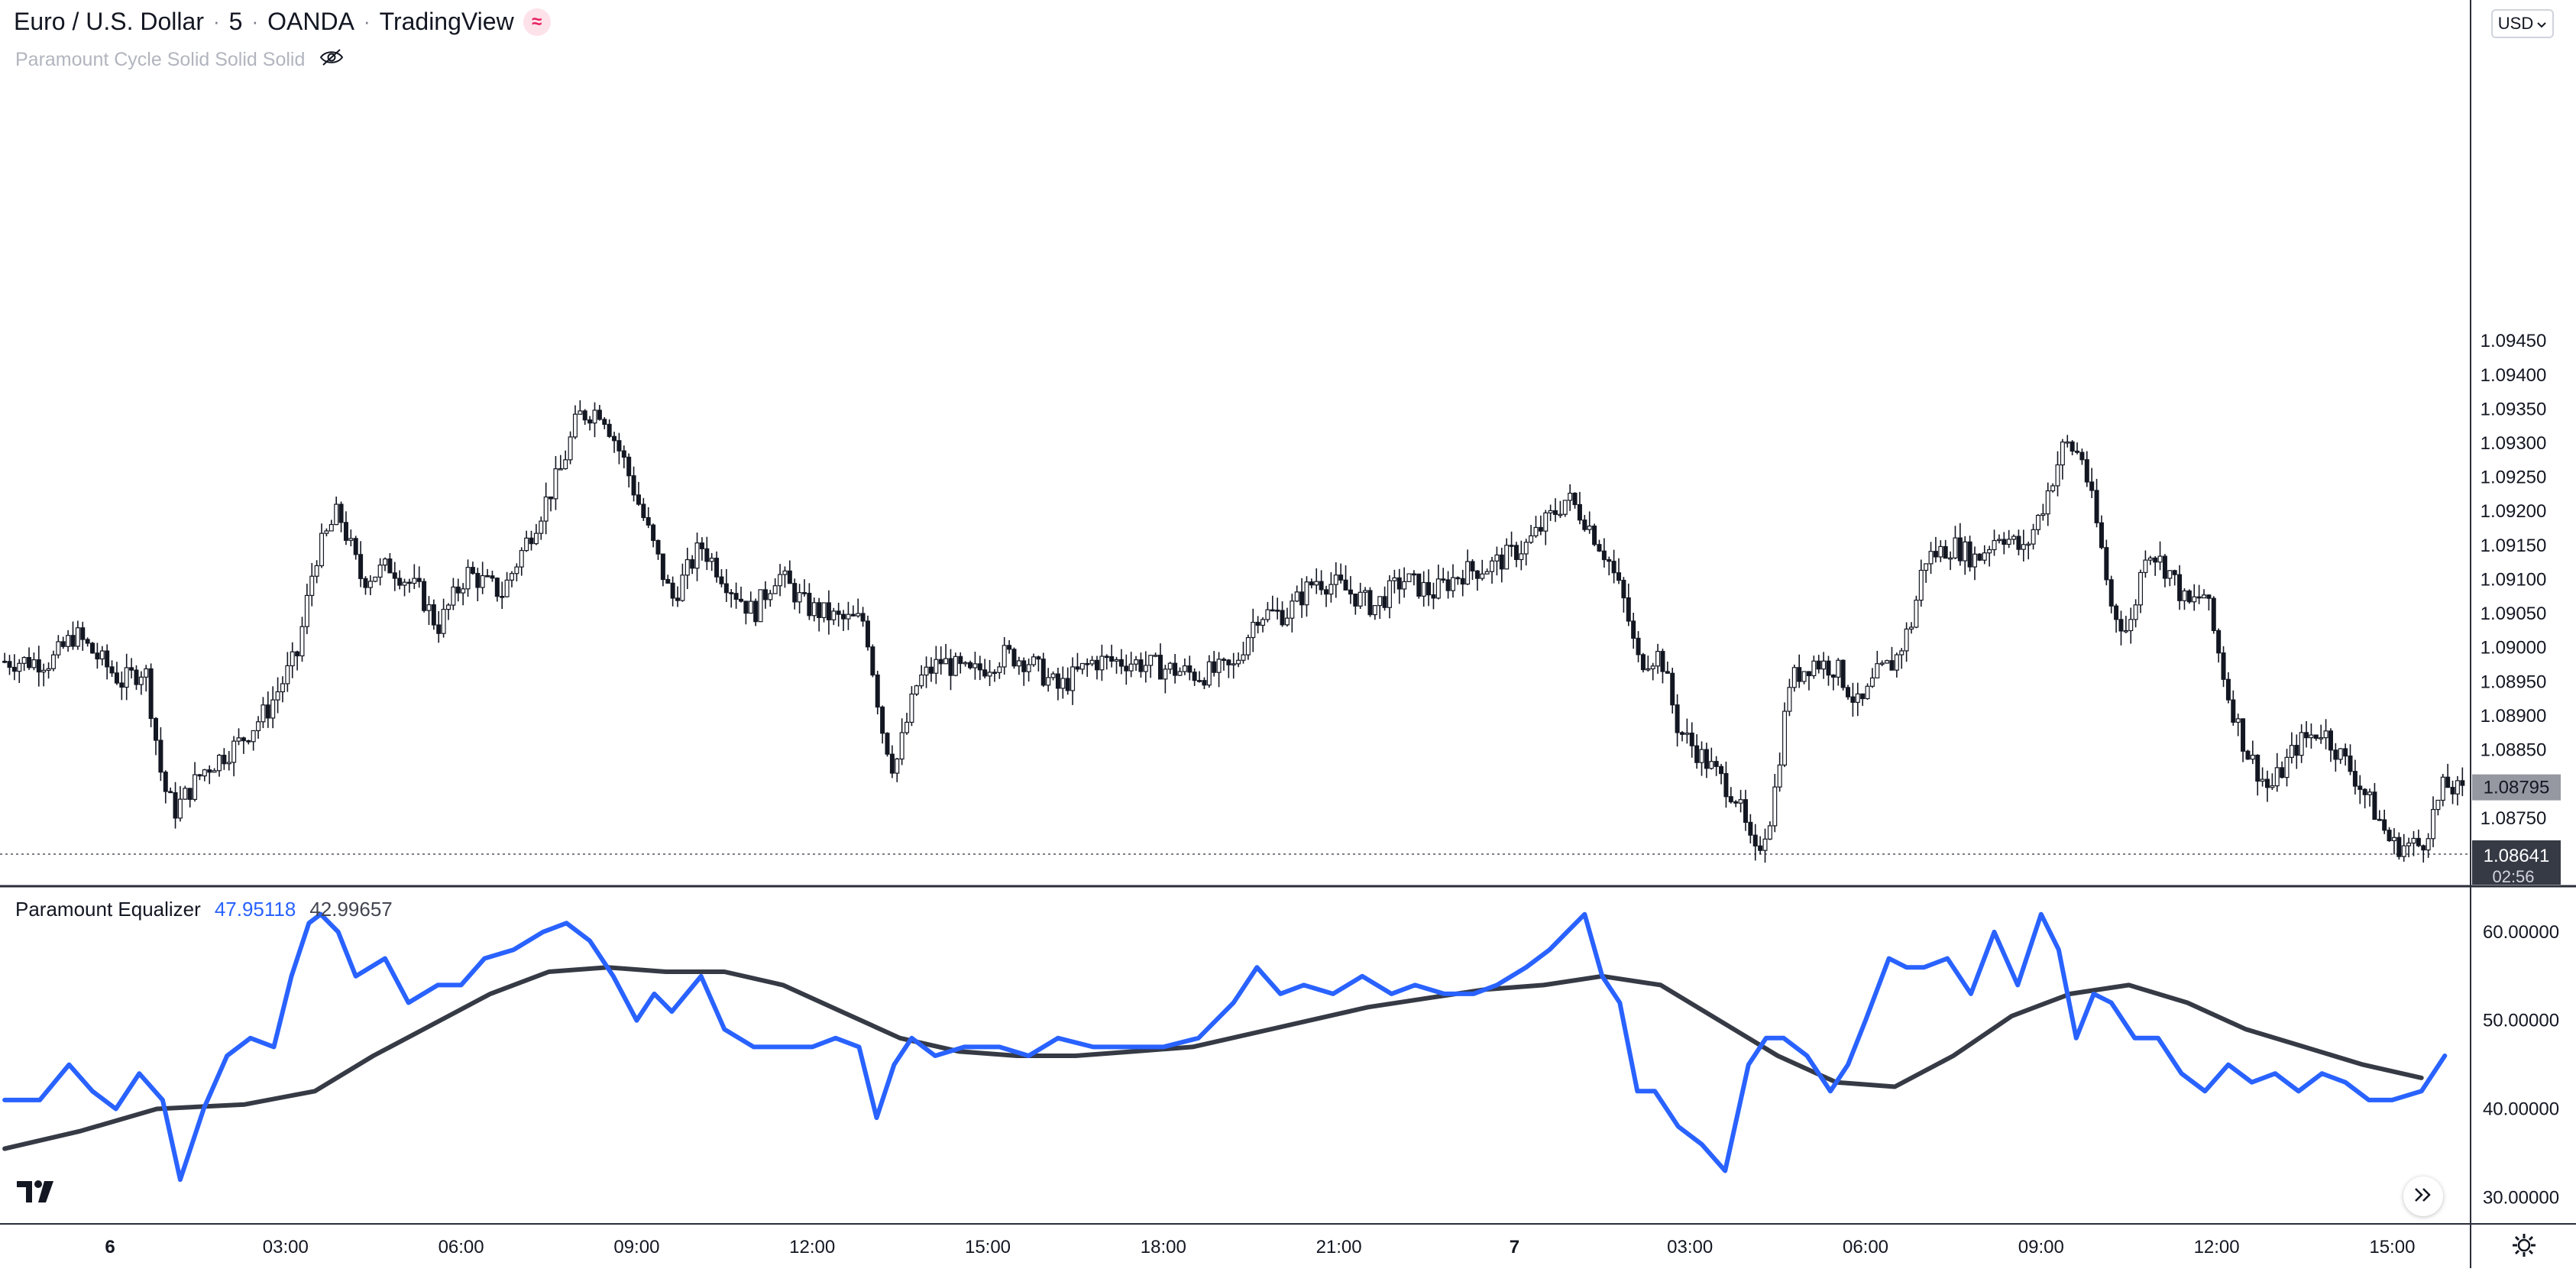 The height and width of the screenshot is (1272, 2576). I want to click on time-tick-label: 09:00, so click(2041, 1247).